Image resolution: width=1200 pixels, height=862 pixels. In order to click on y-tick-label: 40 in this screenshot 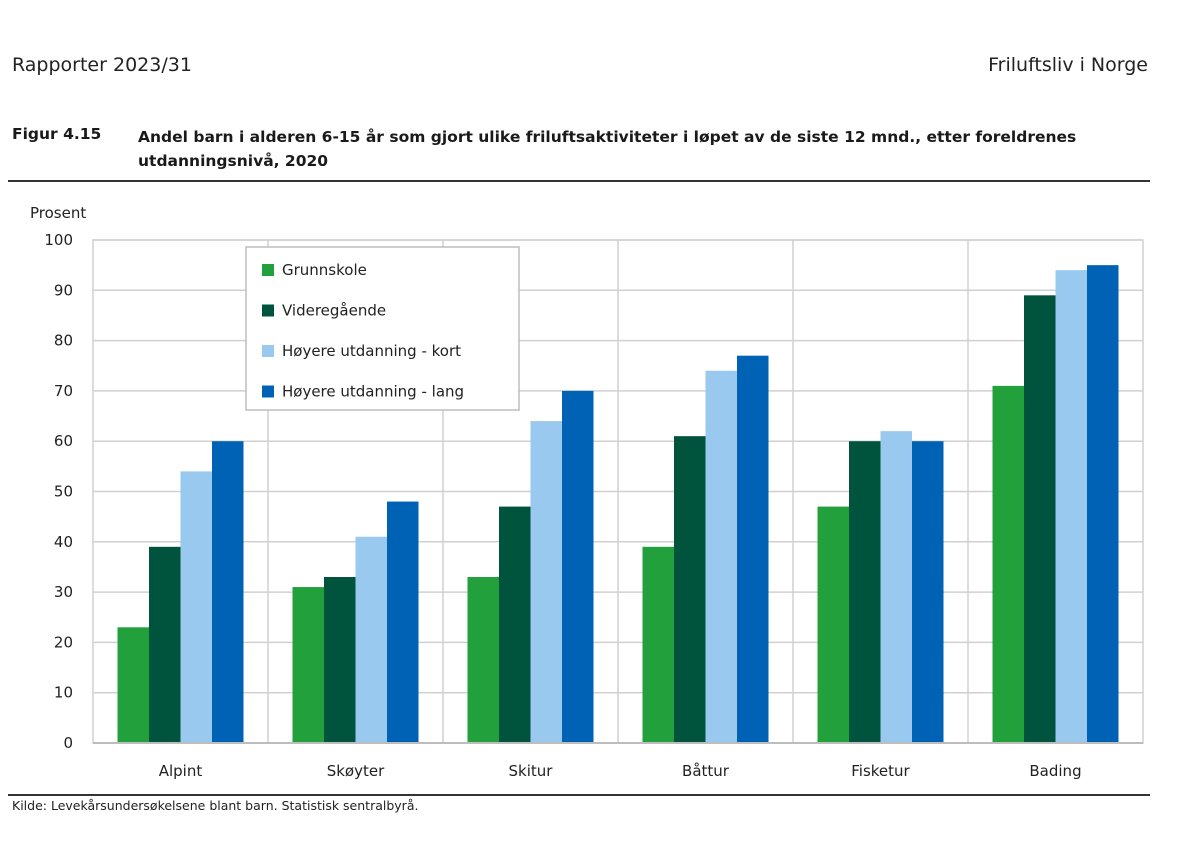, I will do `click(63, 542)`.